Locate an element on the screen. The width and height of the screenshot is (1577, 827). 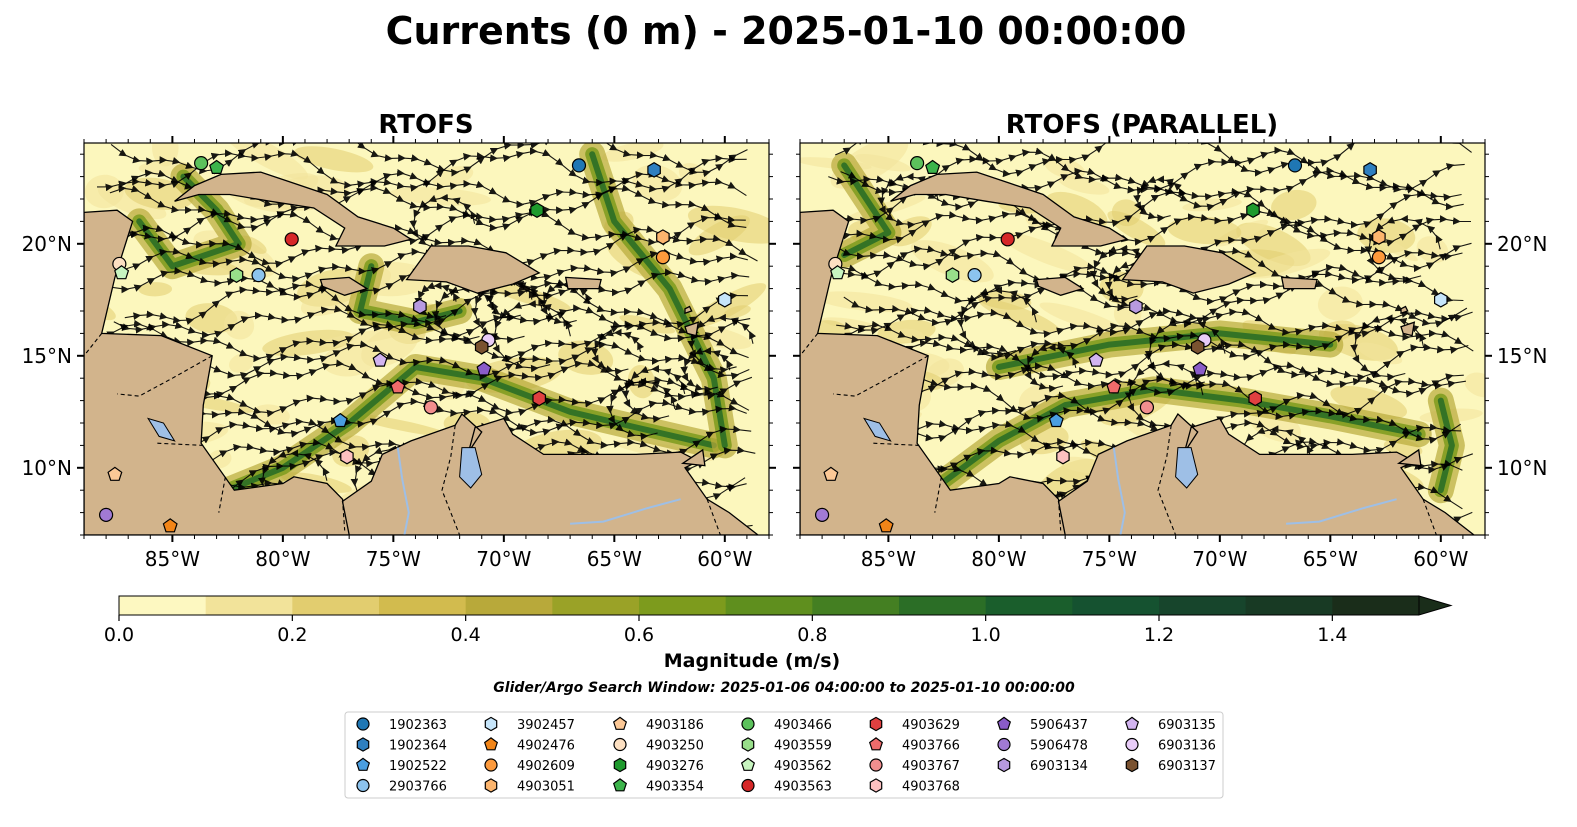
colorbar: 0.0 0.2 0.4 0.6 0.8 1.0 1.2 1.4 is located at coordinates (778, 620).